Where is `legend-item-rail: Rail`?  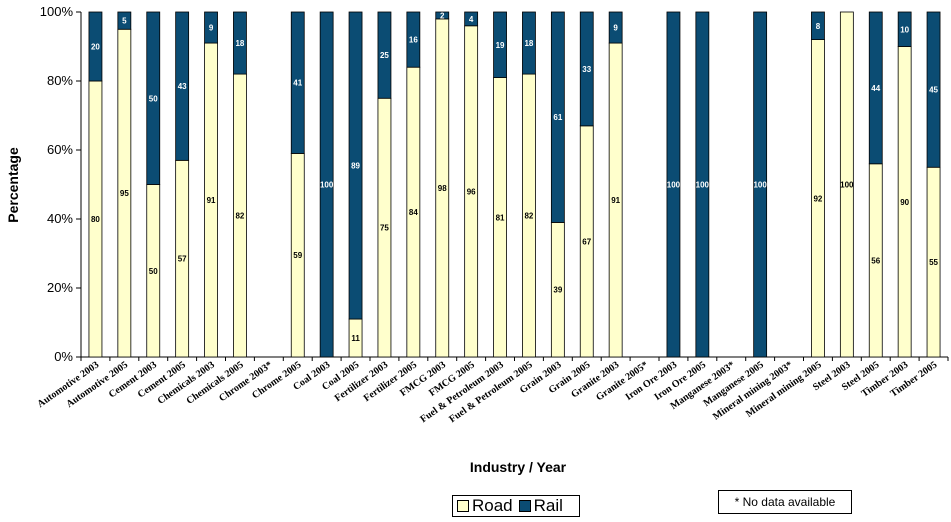 legend-item-rail: Rail is located at coordinates (540, 506).